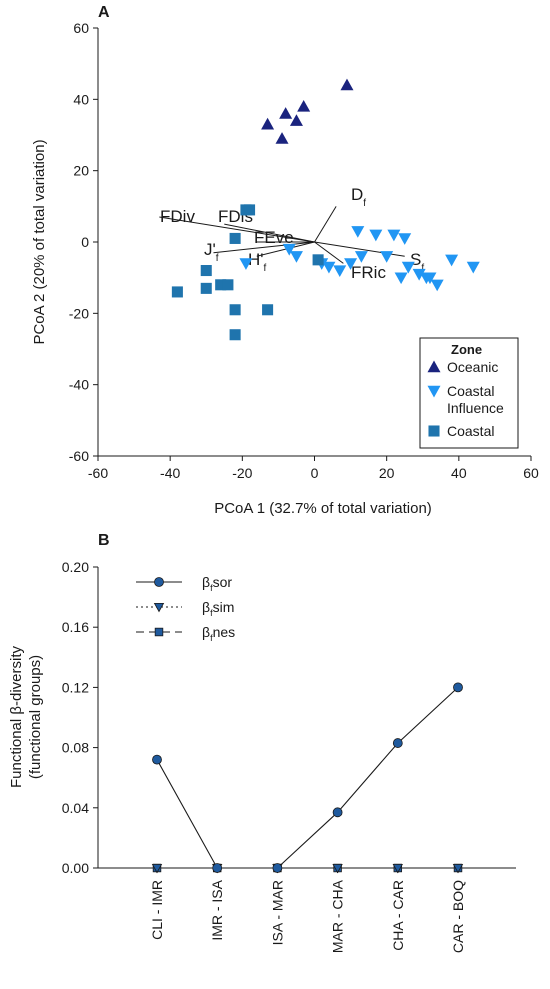 This screenshot has height=989, width=550. I want to click on legend-label-oceanic-0: Oceanic, so click(472, 367).